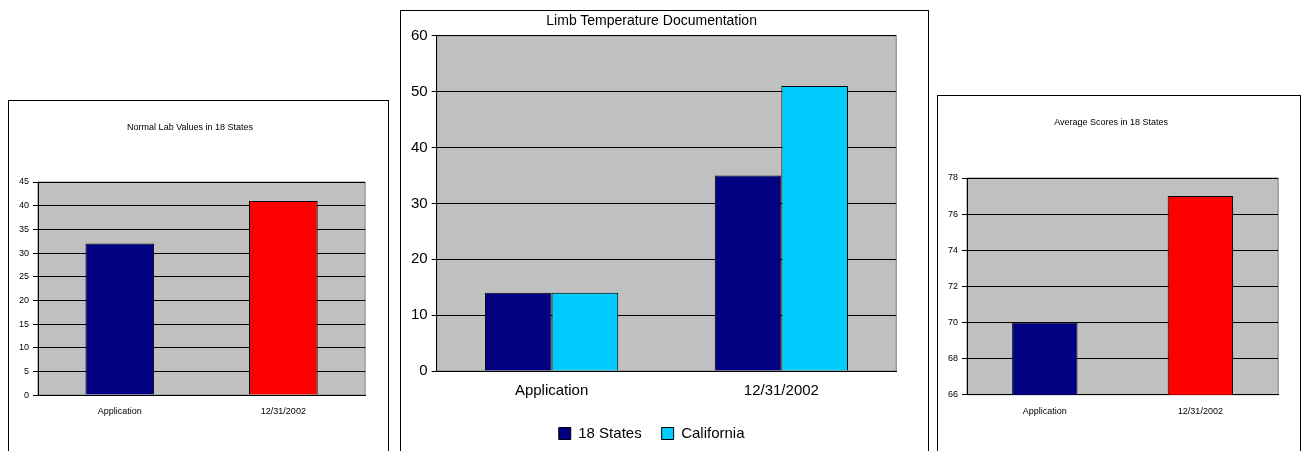 The height and width of the screenshot is (451, 1304). I want to click on legend-label: 18 States, so click(610, 432).